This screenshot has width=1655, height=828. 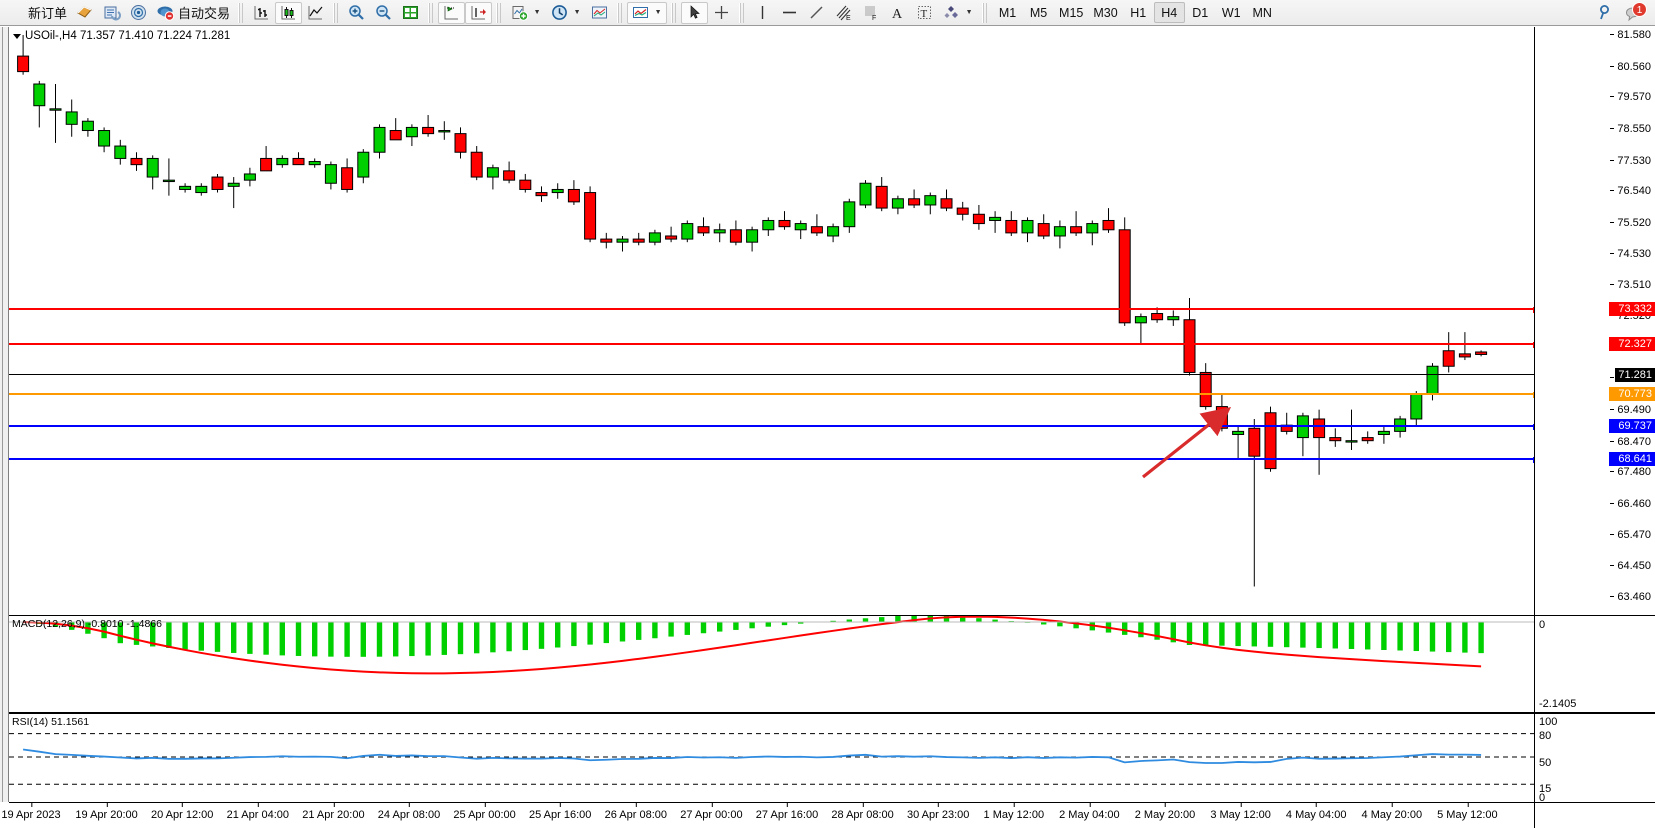 I want to click on templates-button, so click(x=599, y=13).